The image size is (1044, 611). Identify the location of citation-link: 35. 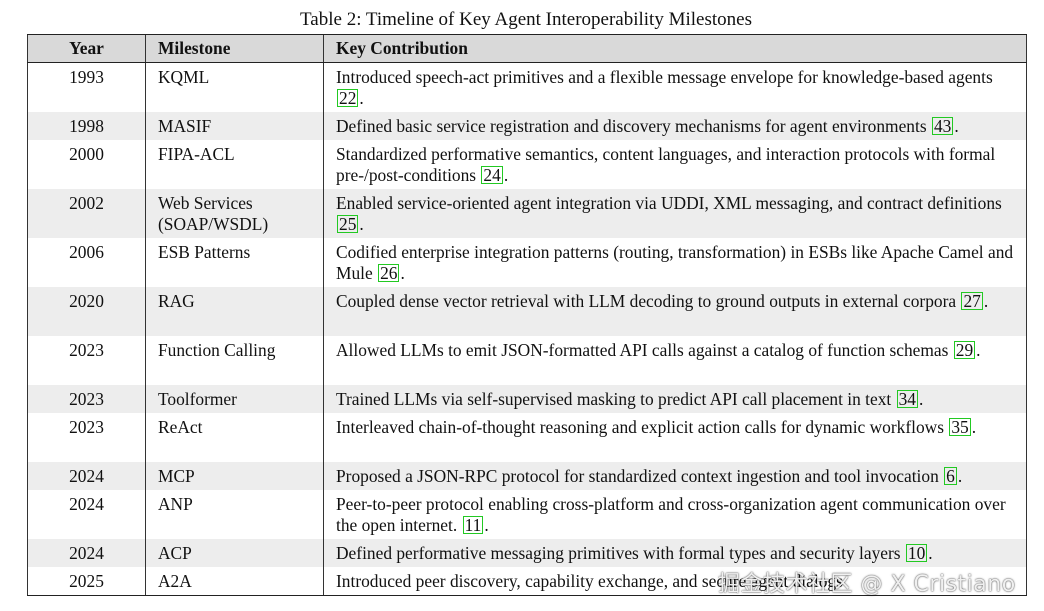
(960, 427).